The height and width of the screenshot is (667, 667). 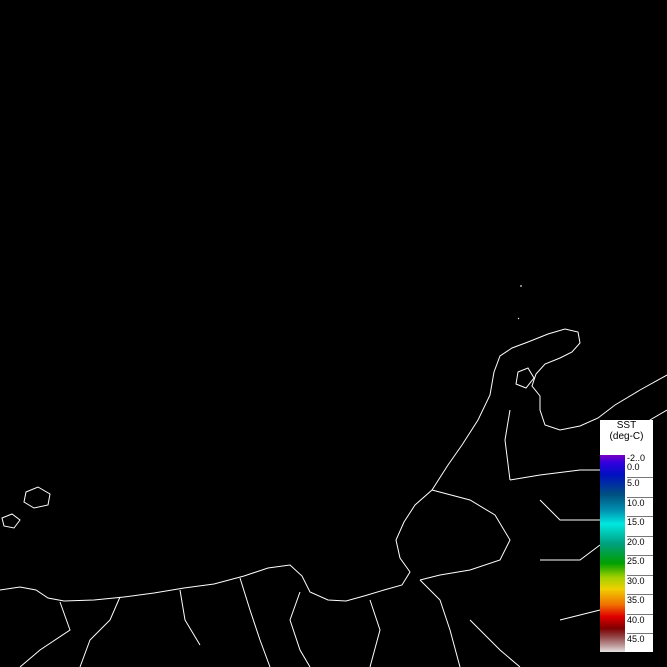 What do you see at coordinates (11, 521) in the screenshot?
I see `small-island` at bounding box center [11, 521].